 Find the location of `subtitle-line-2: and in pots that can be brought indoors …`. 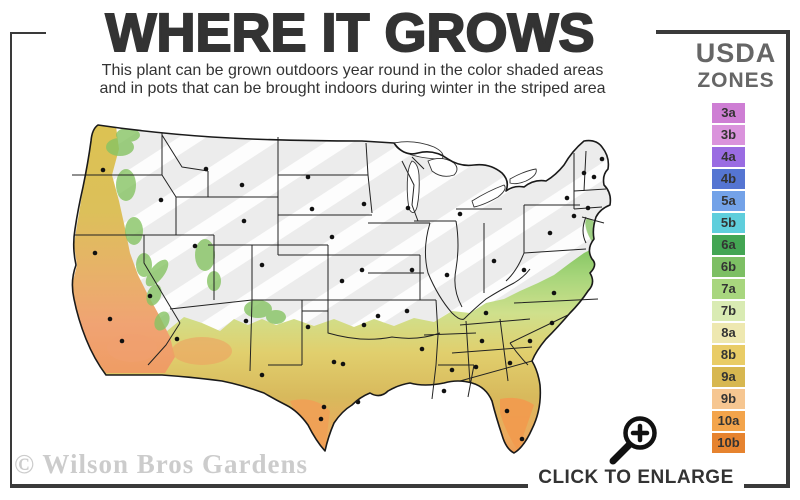

subtitle-line-2: and in pots that can be brought indoors … is located at coordinates (352, 88).